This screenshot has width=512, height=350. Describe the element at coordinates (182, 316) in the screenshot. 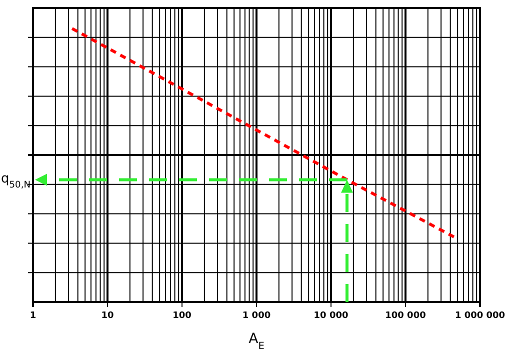

I see `x-tick-label: 100` at that location.